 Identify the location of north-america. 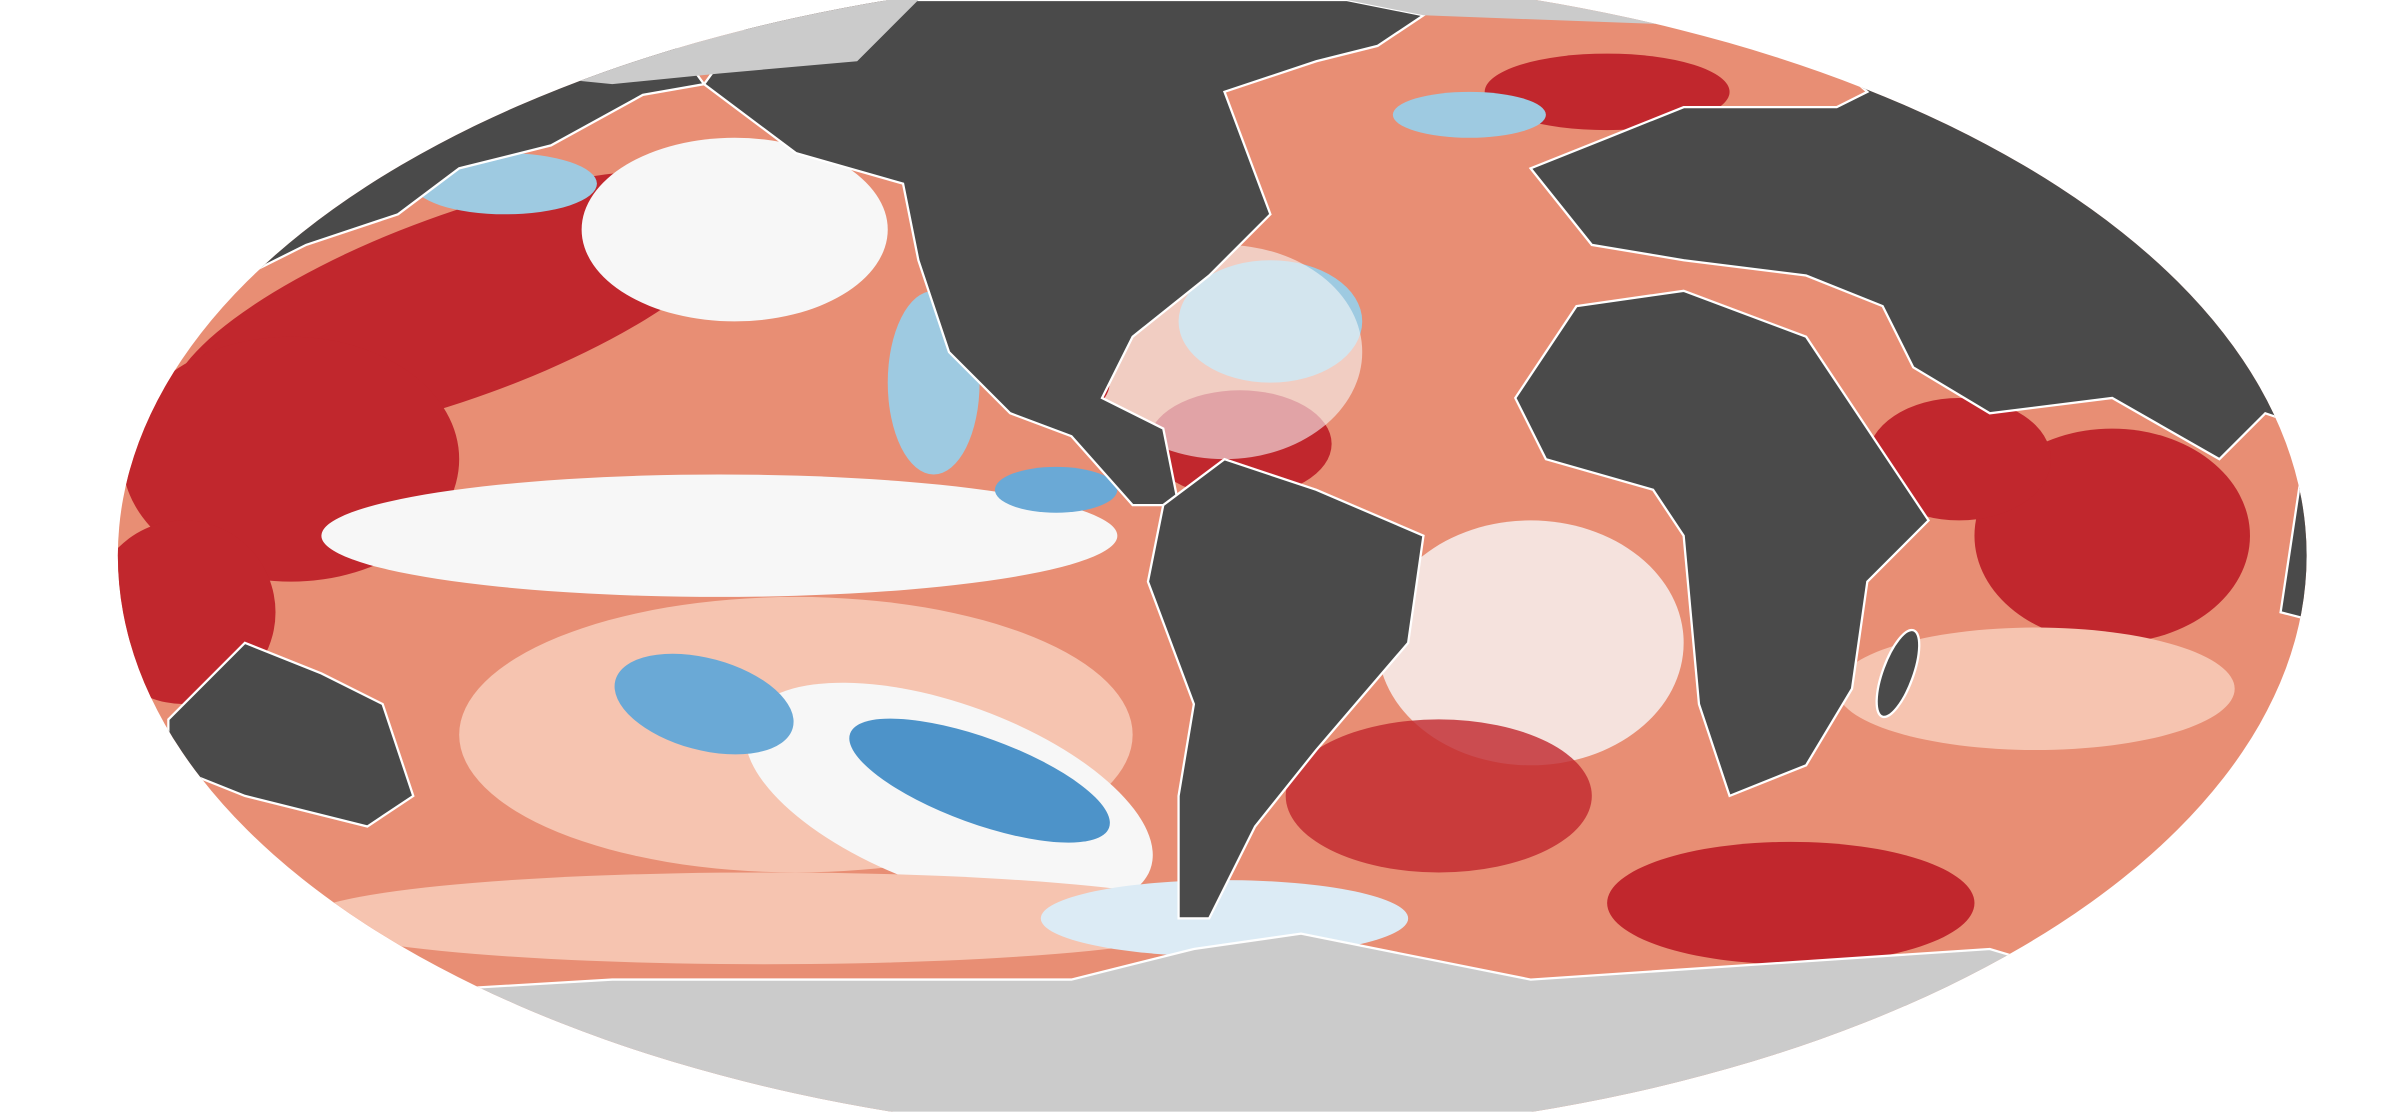
(1064, 253).